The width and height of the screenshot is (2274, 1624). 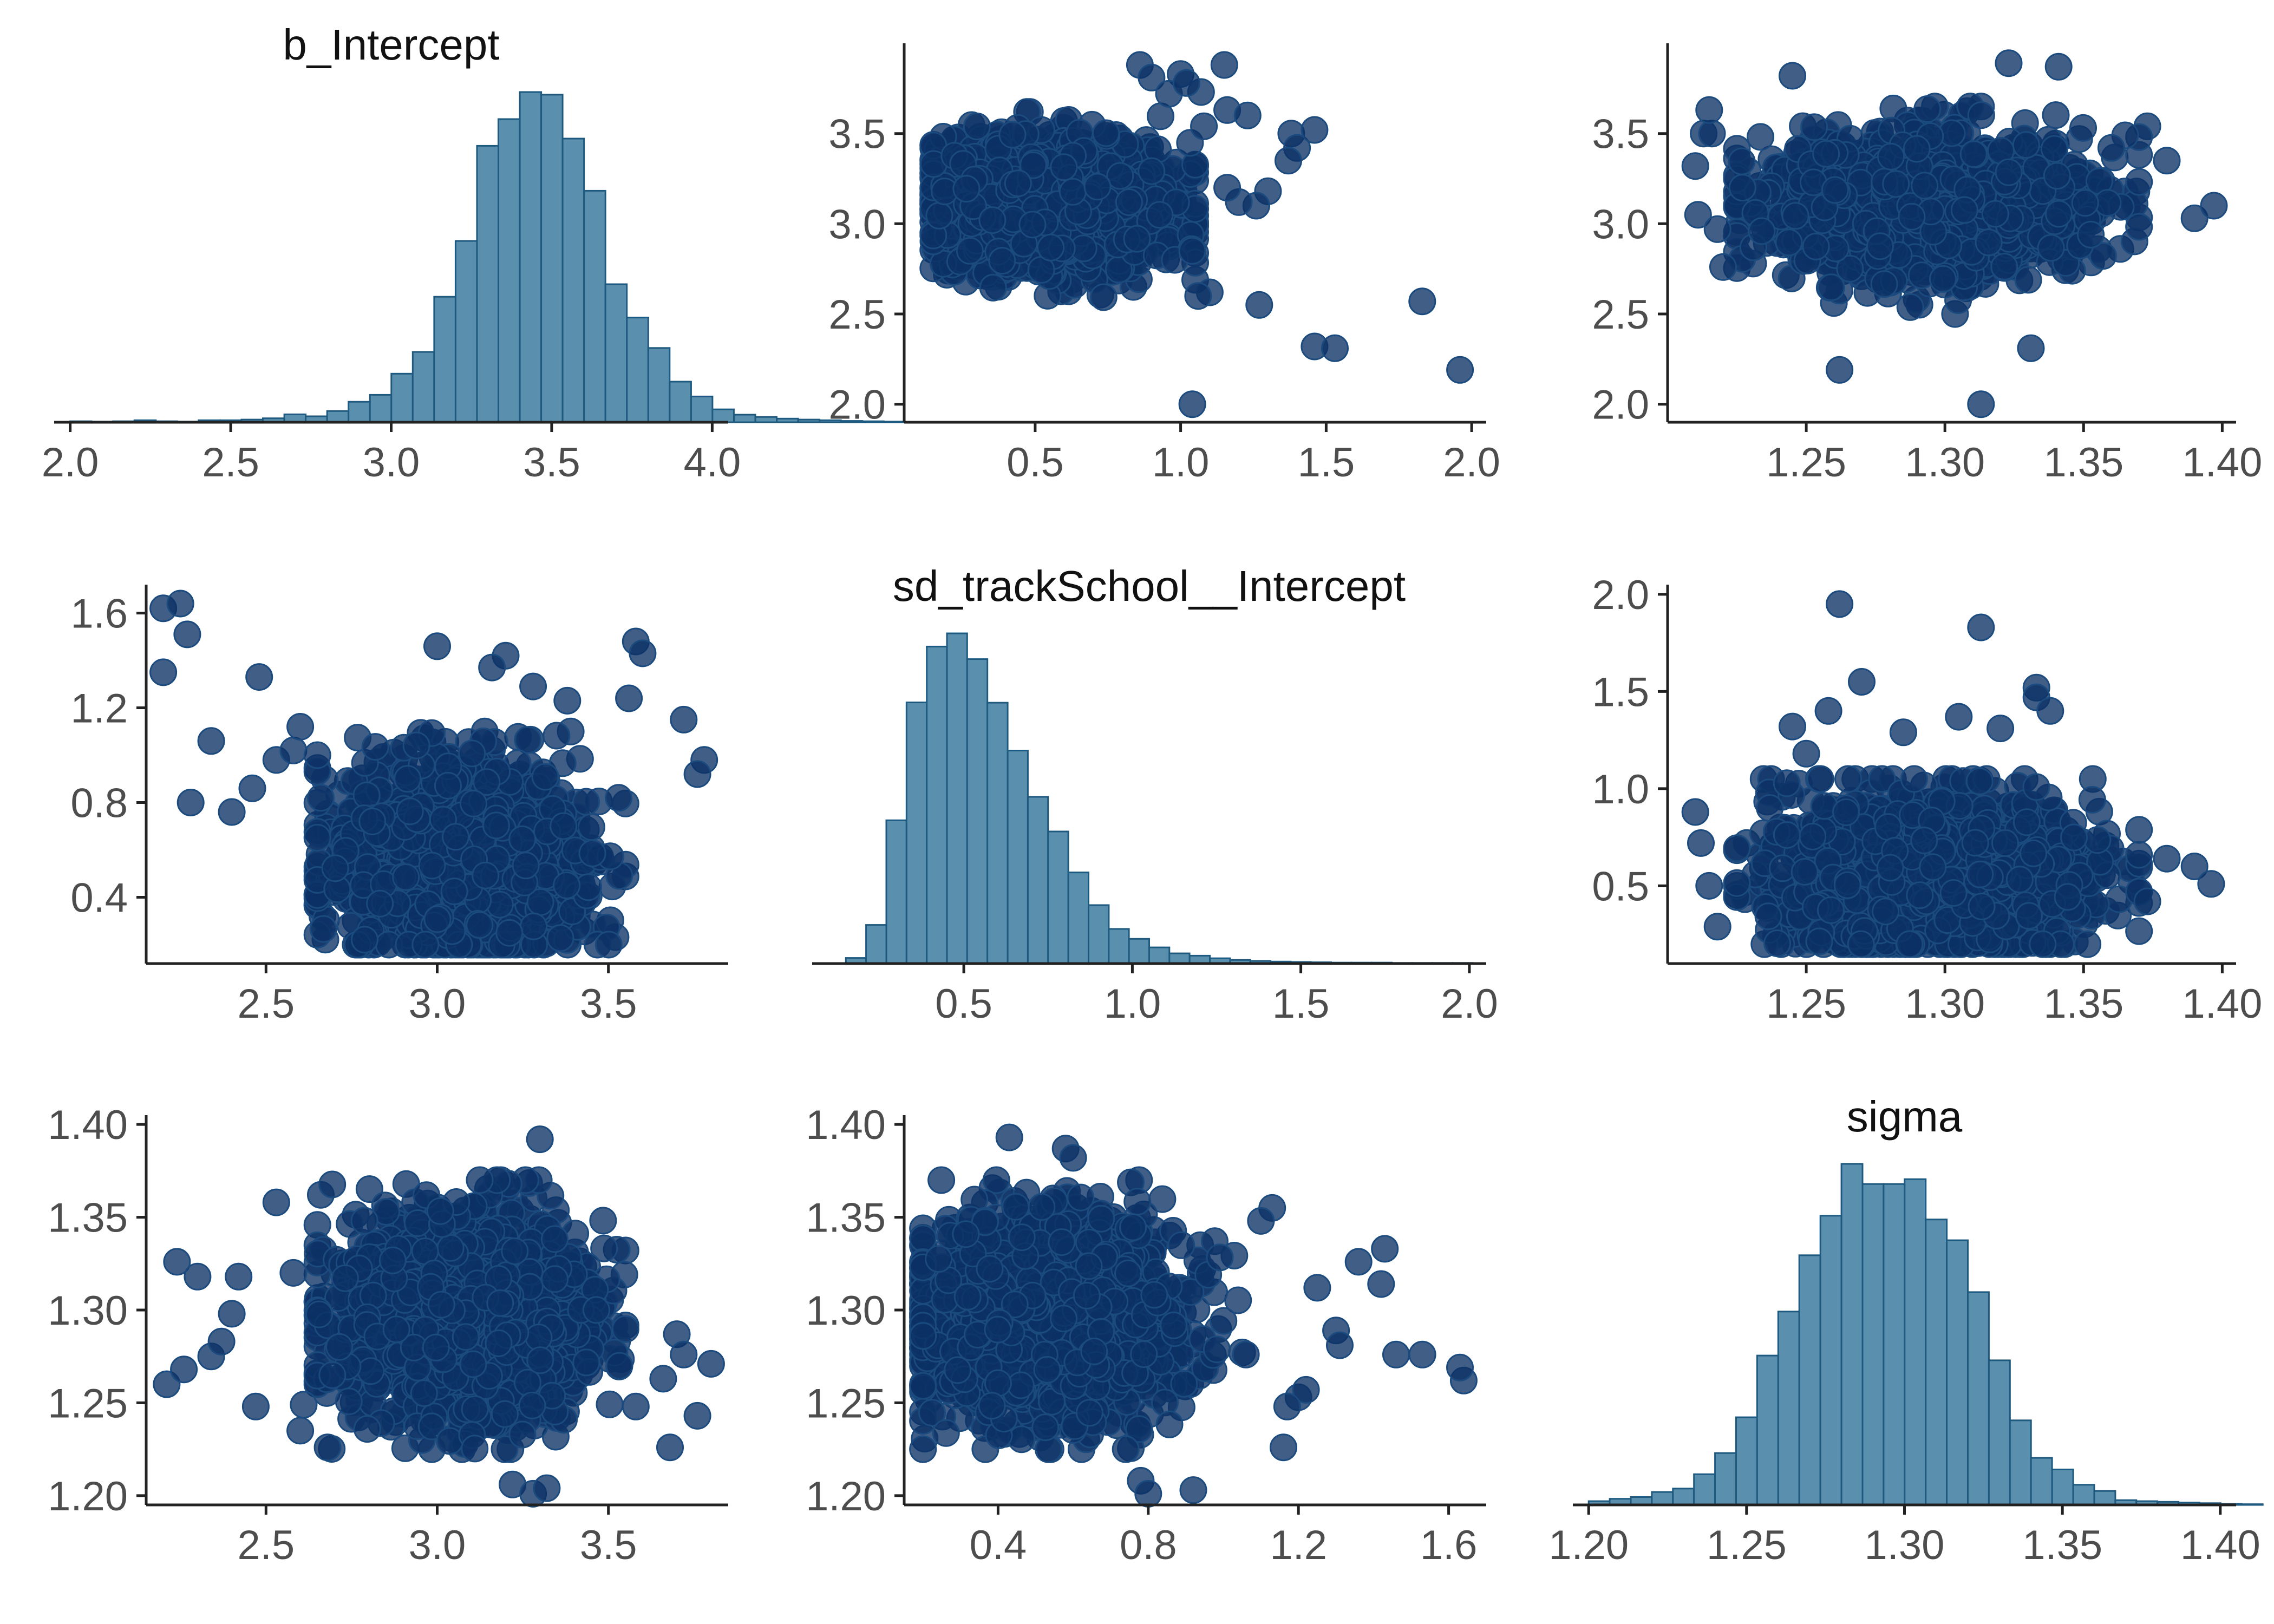 I want to click on x-tick-label: 2.5, so click(x=231, y=463).